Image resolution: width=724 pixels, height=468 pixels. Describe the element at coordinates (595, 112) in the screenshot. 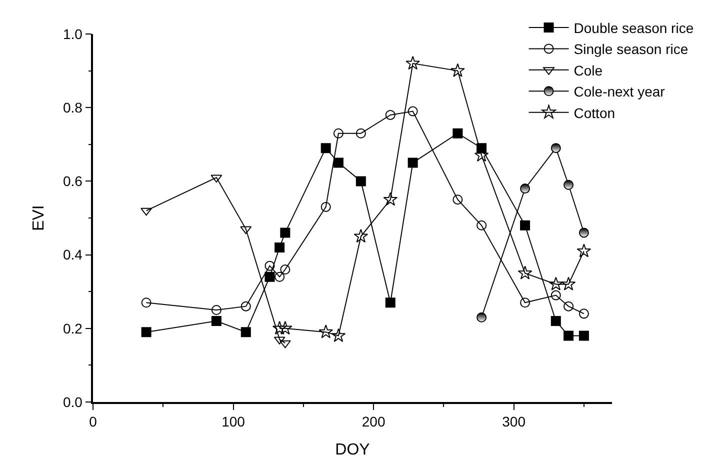

I see `legend-label: Cotton` at that location.